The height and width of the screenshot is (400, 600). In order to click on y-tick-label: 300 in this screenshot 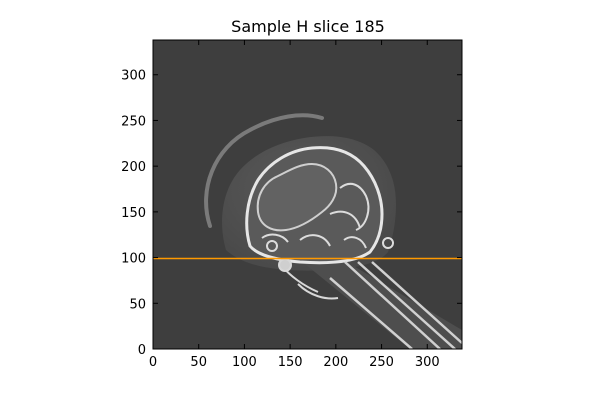, I will do `click(133, 76)`.